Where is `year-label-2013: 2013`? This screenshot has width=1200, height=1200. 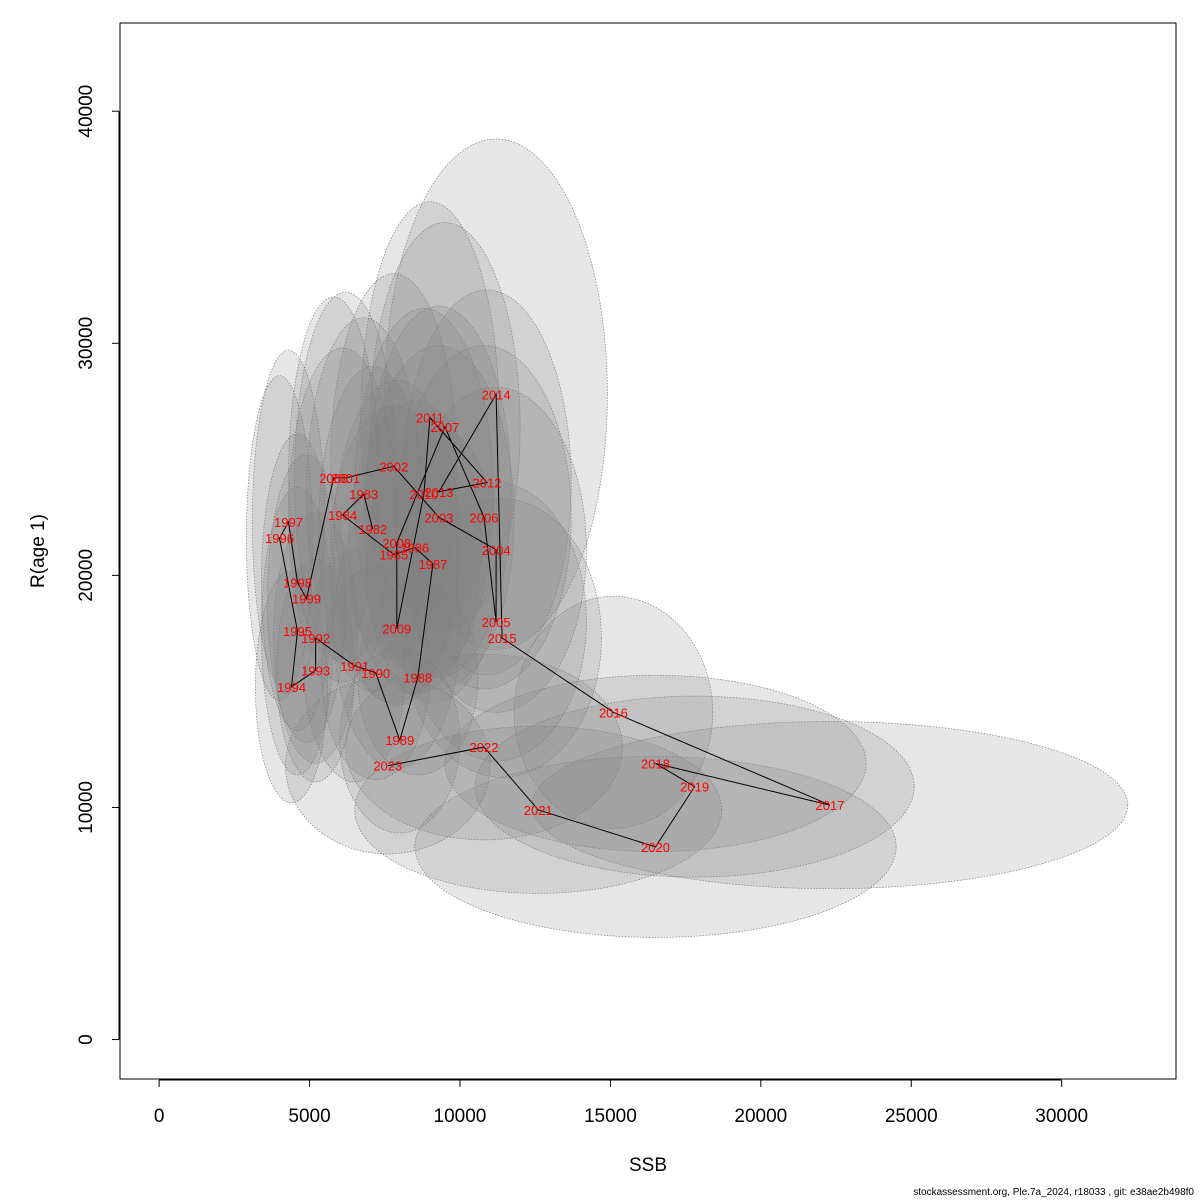 year-label-2013: 2013 is located at coordinates (438, 492).